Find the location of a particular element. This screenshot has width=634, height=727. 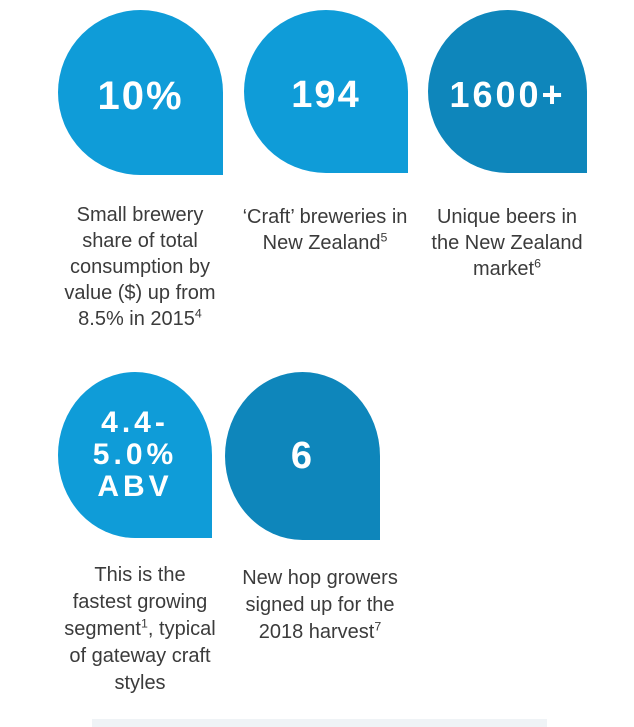

cropped-bottom-element is located at coordinates (319, 723).